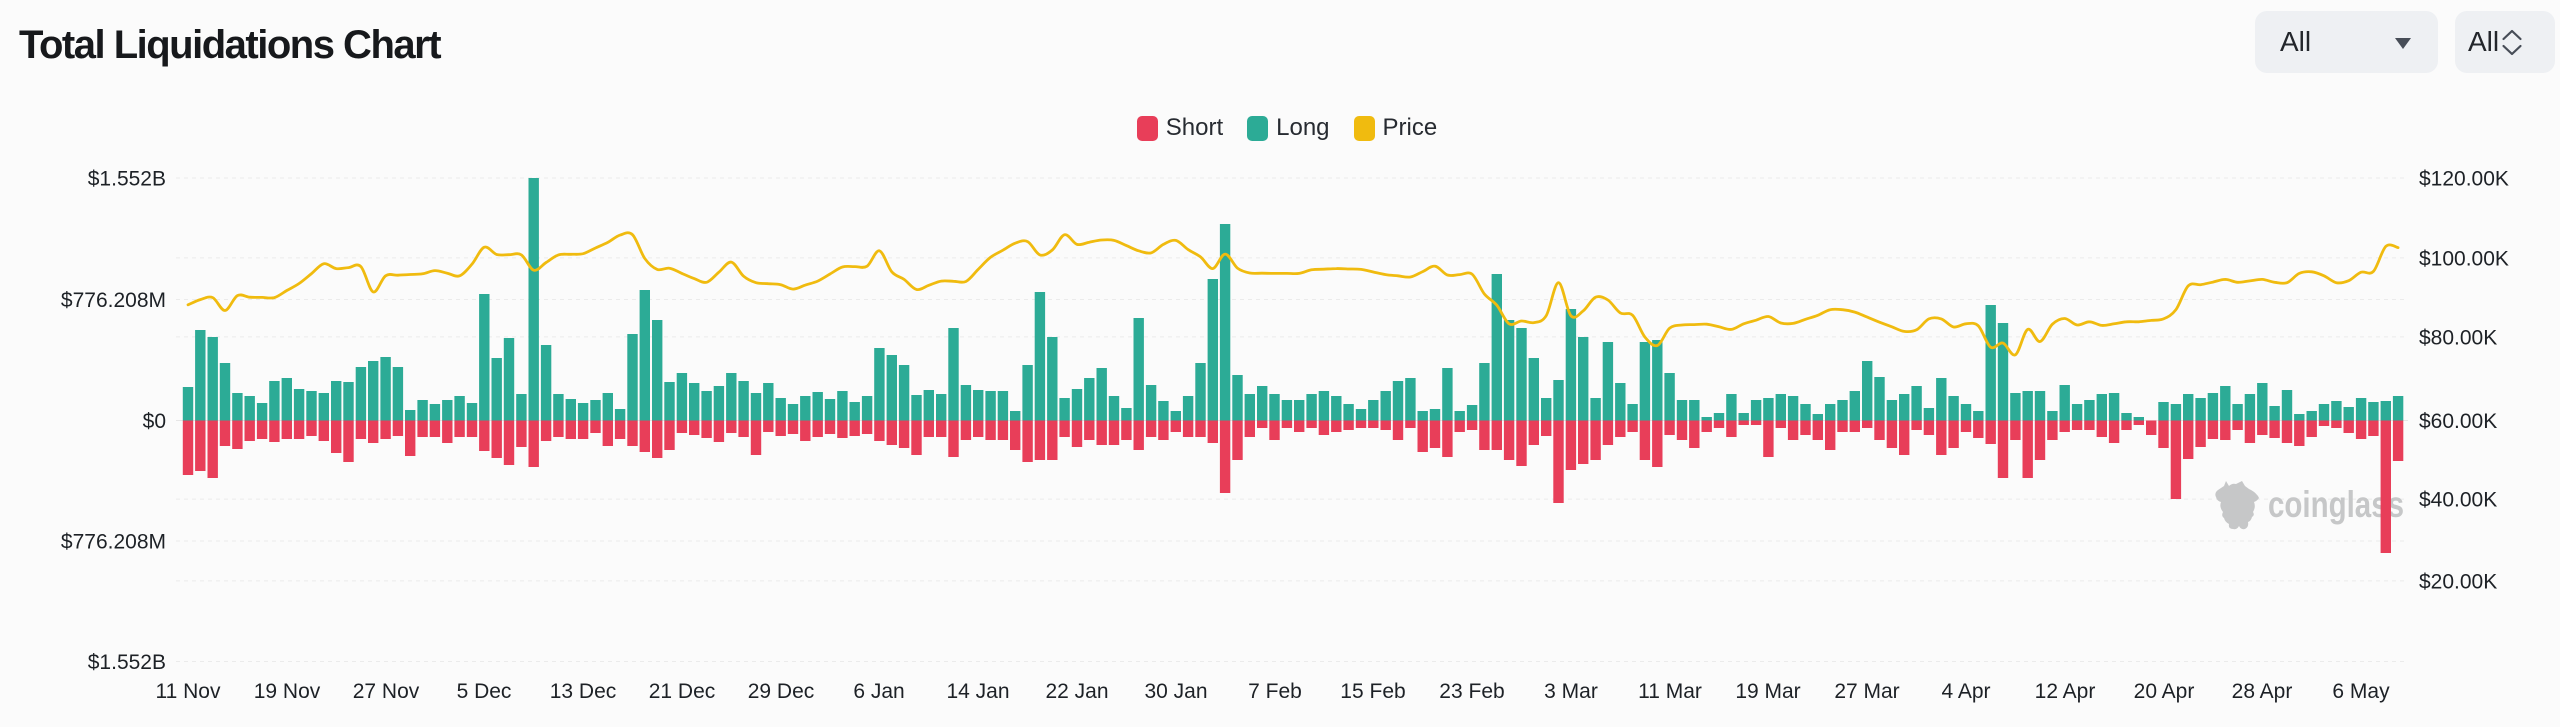  I want to click on svg-text: $20.00K, so click(2458, 581).